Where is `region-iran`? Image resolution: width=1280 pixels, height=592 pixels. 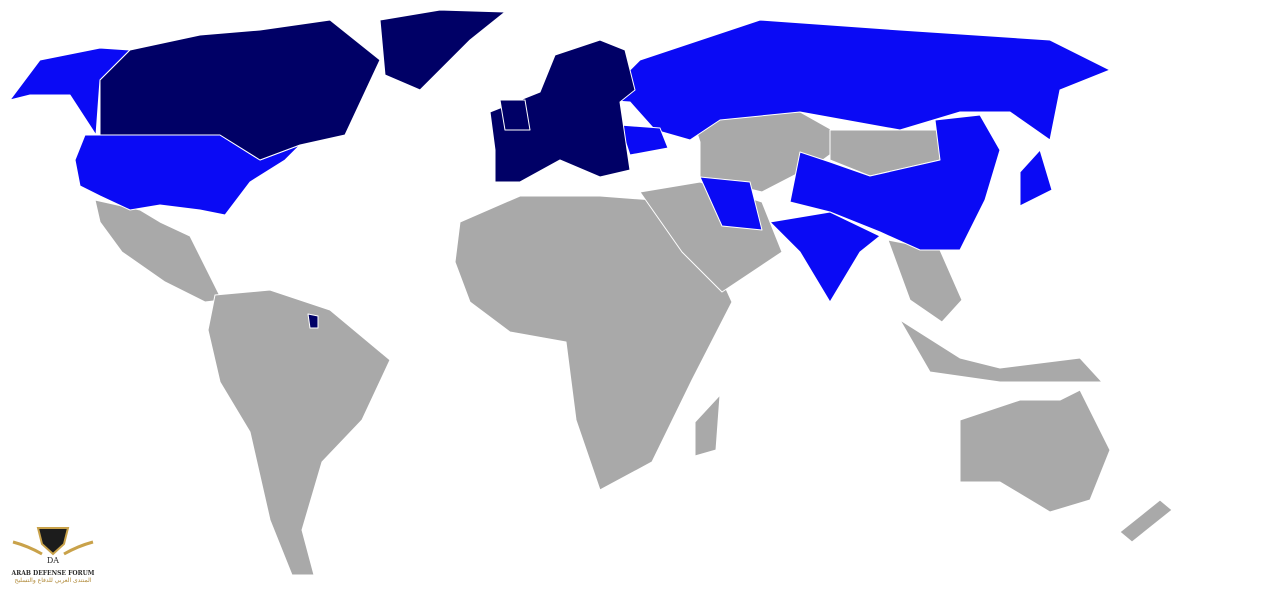 region-iran is located at coordinates (731, 203).